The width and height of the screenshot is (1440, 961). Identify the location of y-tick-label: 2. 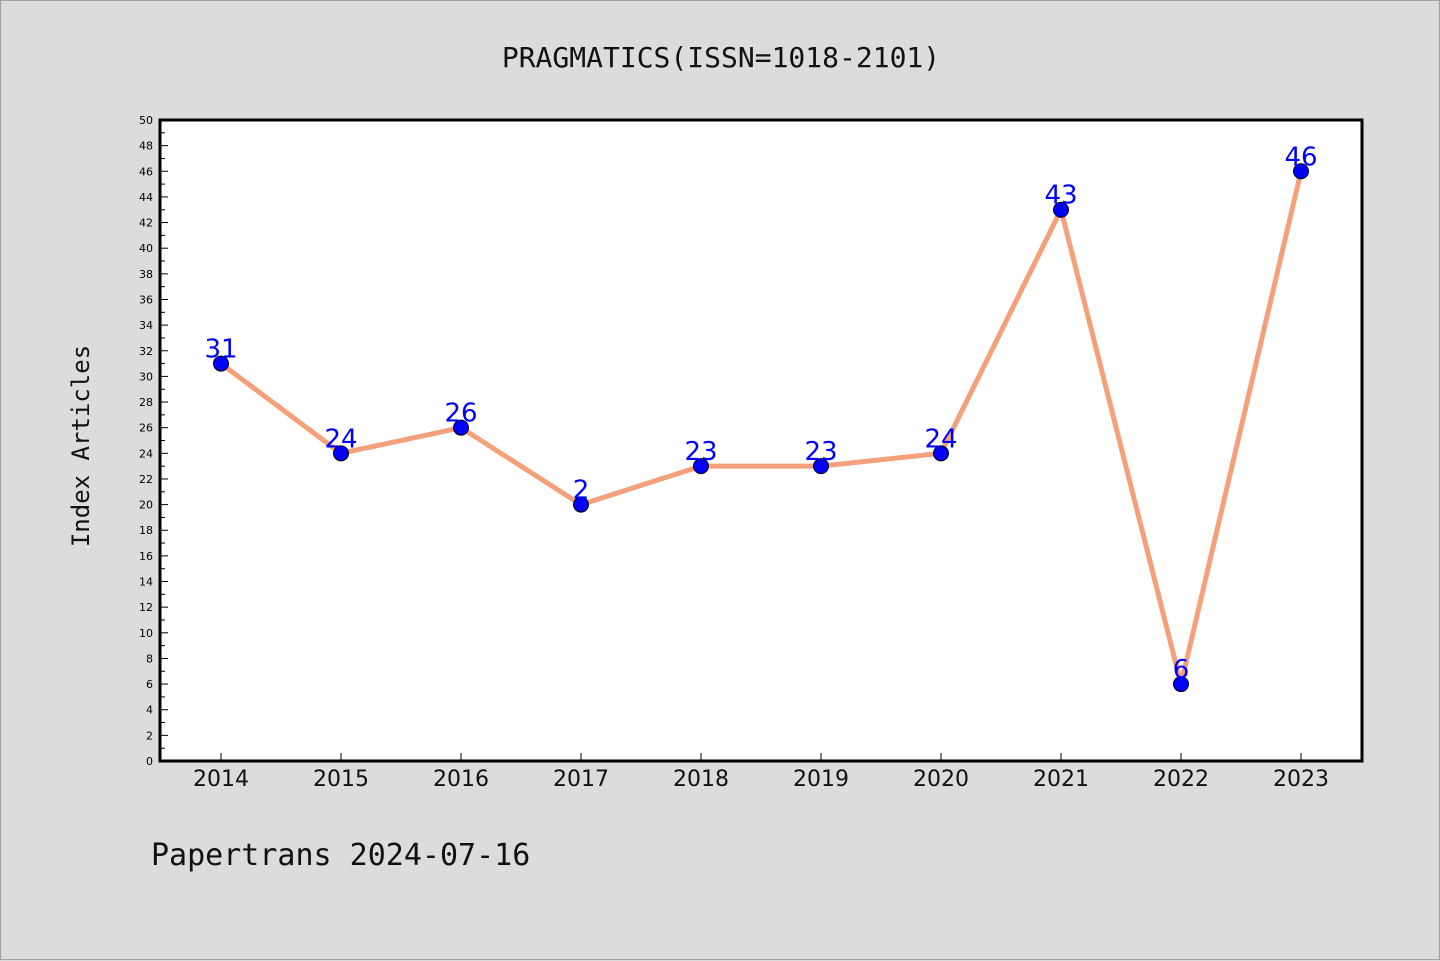
(149, 735).